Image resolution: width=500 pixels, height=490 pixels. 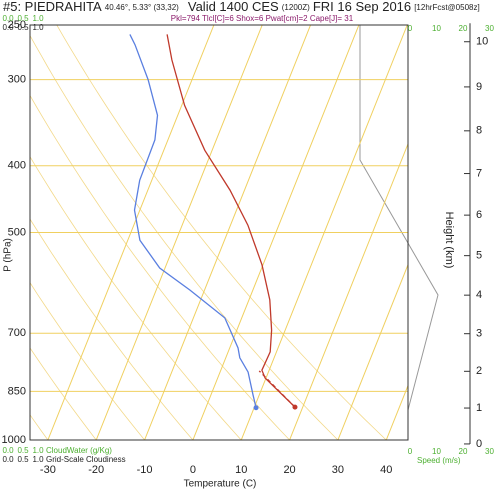 I want to click on utc: (1200Z), so click(x=296, y=7).